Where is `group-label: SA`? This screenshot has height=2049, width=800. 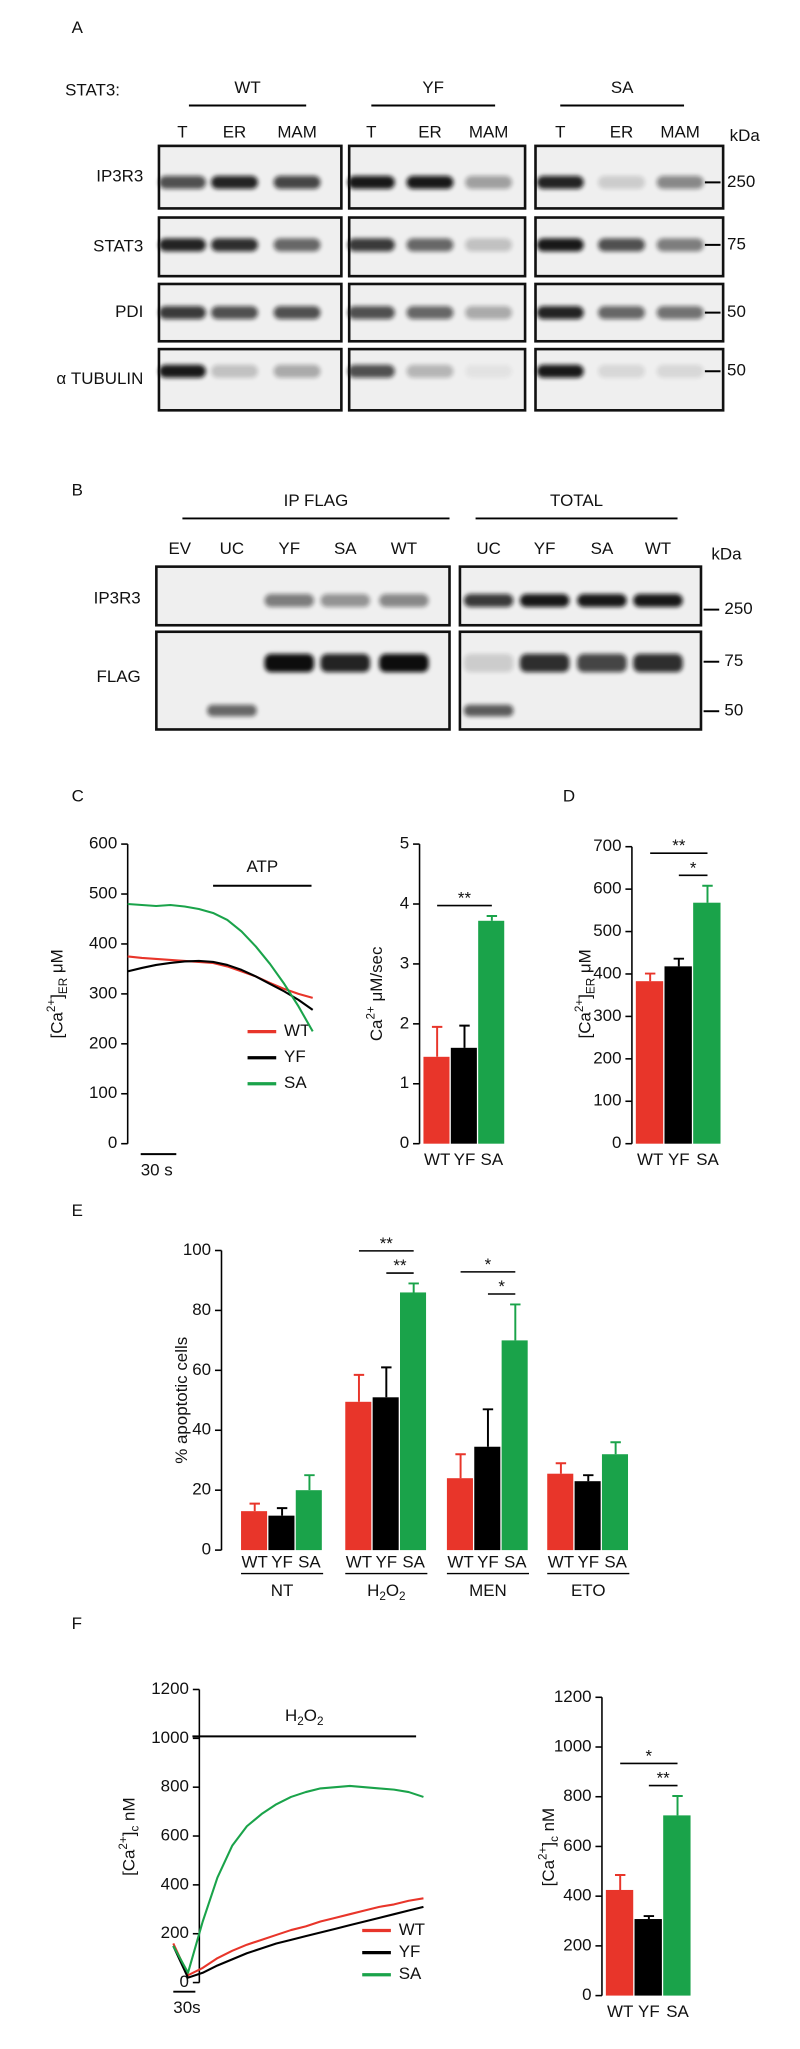
group-label: SA is located at coordinates (622, 87).